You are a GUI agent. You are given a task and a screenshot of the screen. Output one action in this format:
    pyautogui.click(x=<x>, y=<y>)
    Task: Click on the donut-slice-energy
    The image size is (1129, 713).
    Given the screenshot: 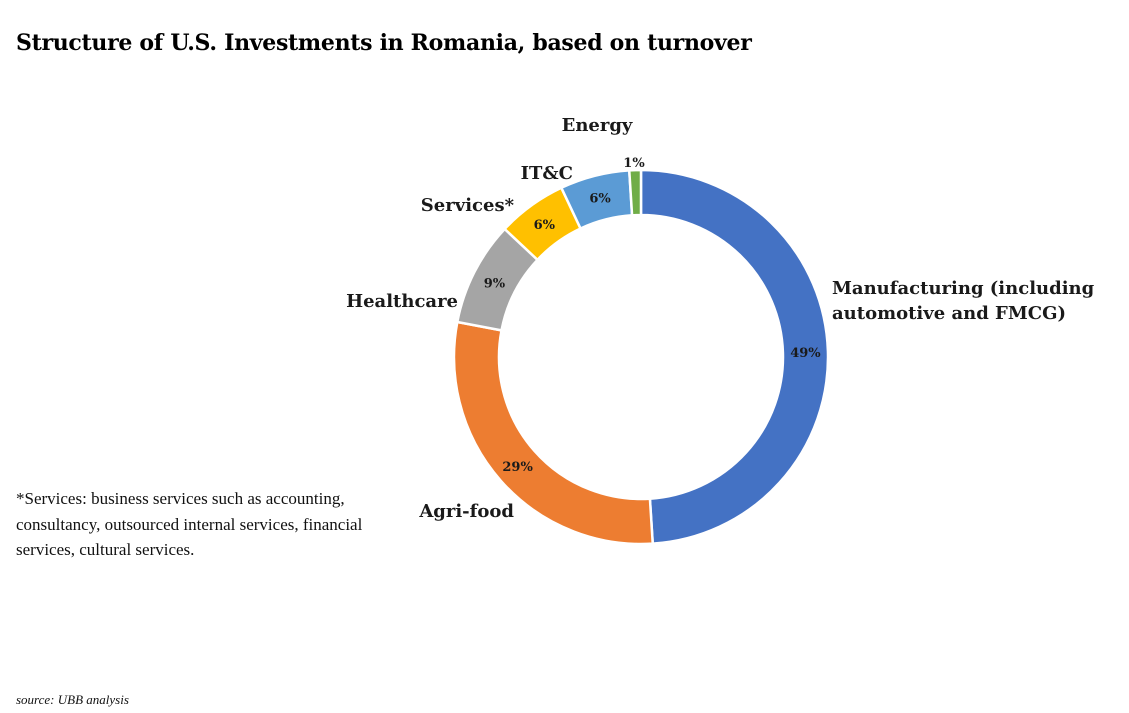 What is the action you would take?
    pyautogui.click(x=635, y=192)
    